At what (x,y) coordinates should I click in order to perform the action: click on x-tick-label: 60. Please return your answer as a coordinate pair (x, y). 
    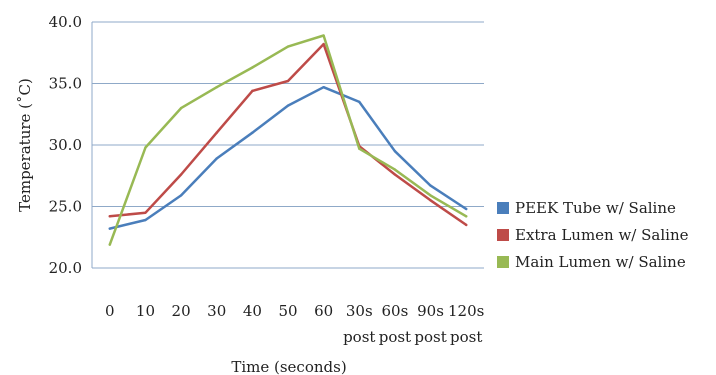
    Looking at the image, I should click on (323, 311).